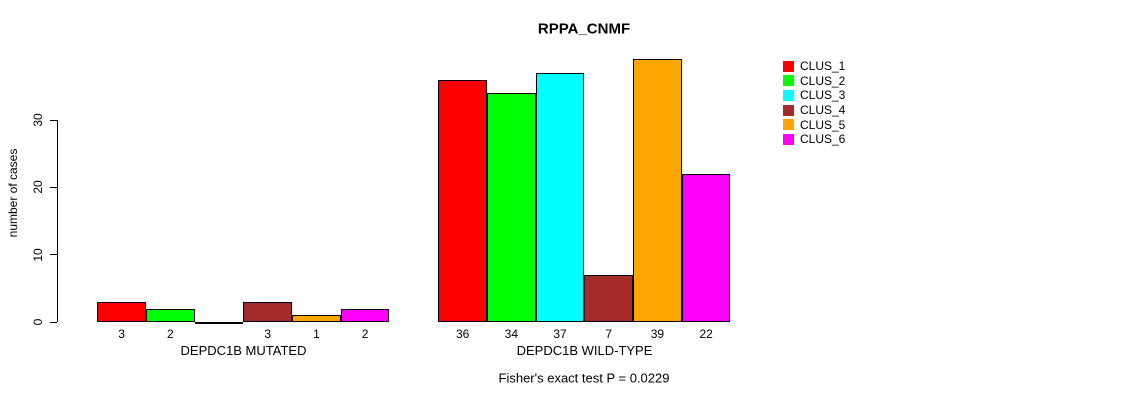 The height and width of the screenshot is (400, 1140). Describe the element at coordinates (823, 124) in the screenshot. I see `legend-label: CLUS_5` at that location.